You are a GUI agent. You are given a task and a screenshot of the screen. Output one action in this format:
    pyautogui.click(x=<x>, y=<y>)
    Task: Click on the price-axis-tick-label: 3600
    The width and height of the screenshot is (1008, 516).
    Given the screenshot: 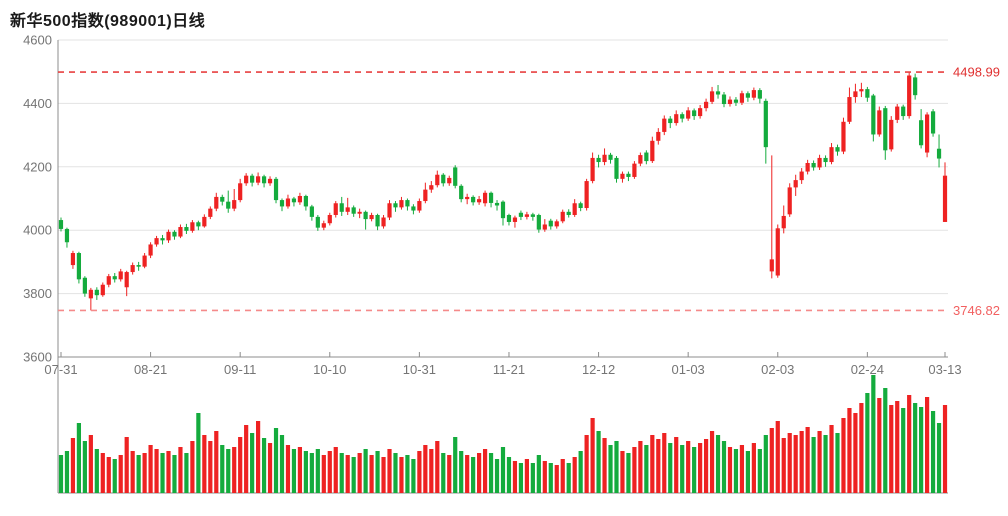 What is the action you would take?
    pyautogui.click(x=37, y=357)
    